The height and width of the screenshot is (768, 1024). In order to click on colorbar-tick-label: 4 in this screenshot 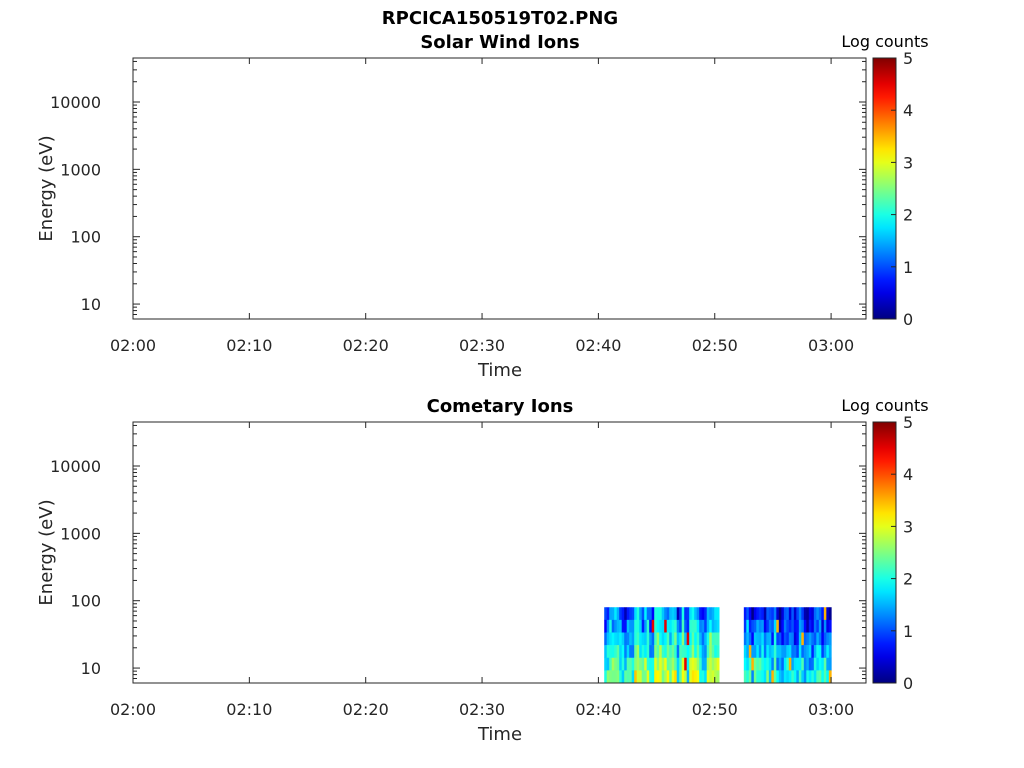, I will do `click(908, 110)`.